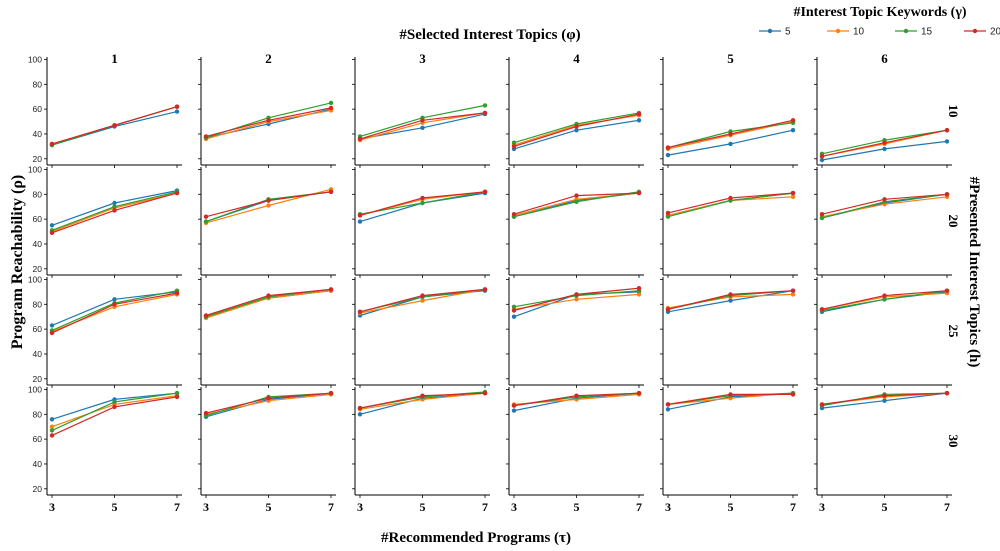  What do you see at coordinates (421, 109) in the screenshot?
I see `panel-r0-c2: 3` at bounding box center [421, 109].